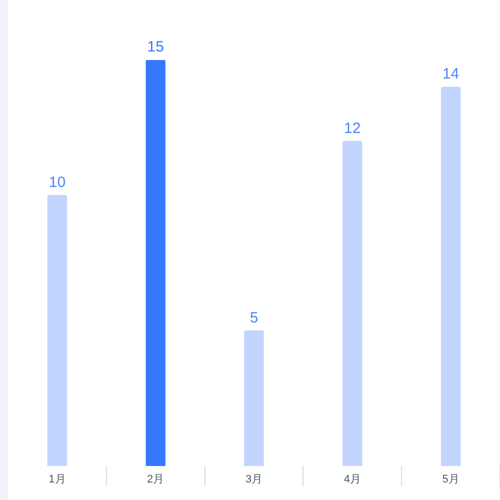 The width and height of the screenshot is (500, 500). I want to click on data-label: 14, so click(451, 74).